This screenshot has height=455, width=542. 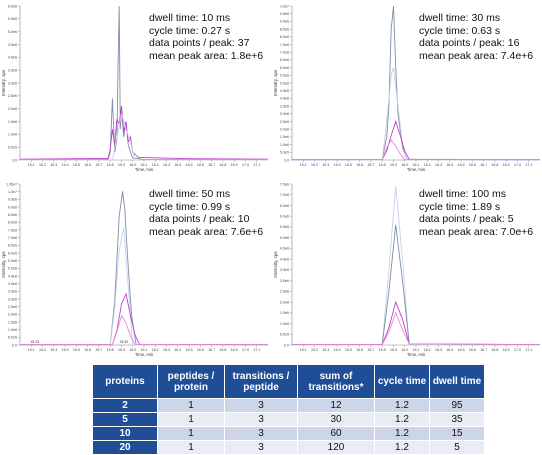 I want to click on col-header: cycle time, so click(x=402, y=381).